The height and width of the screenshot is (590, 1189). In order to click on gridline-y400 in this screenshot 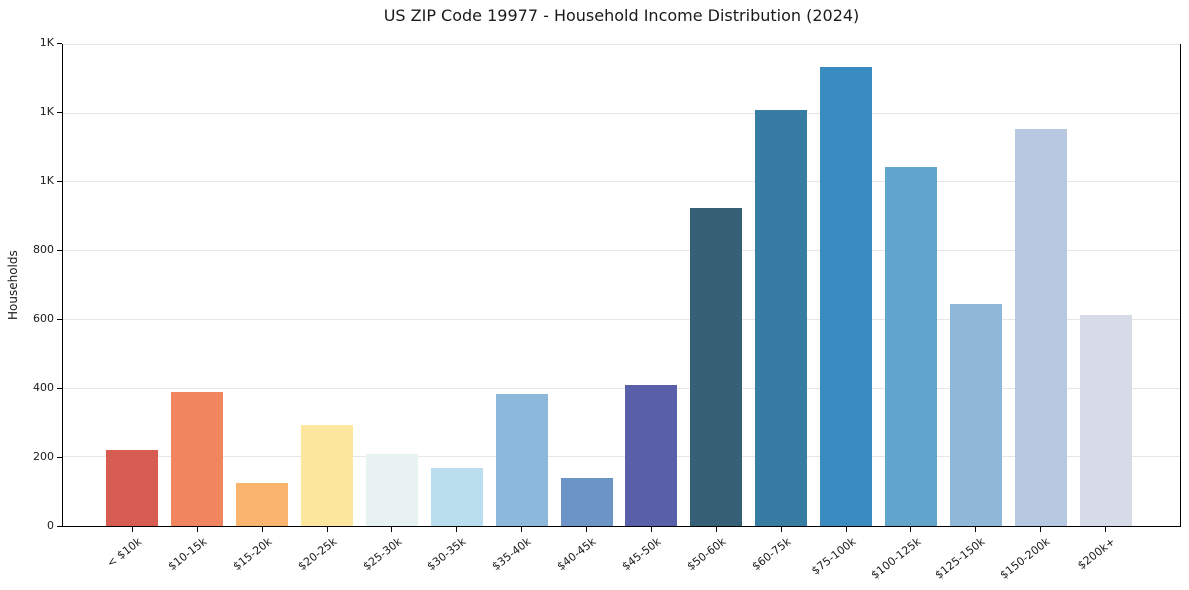, I will do `click(621, 388)`.